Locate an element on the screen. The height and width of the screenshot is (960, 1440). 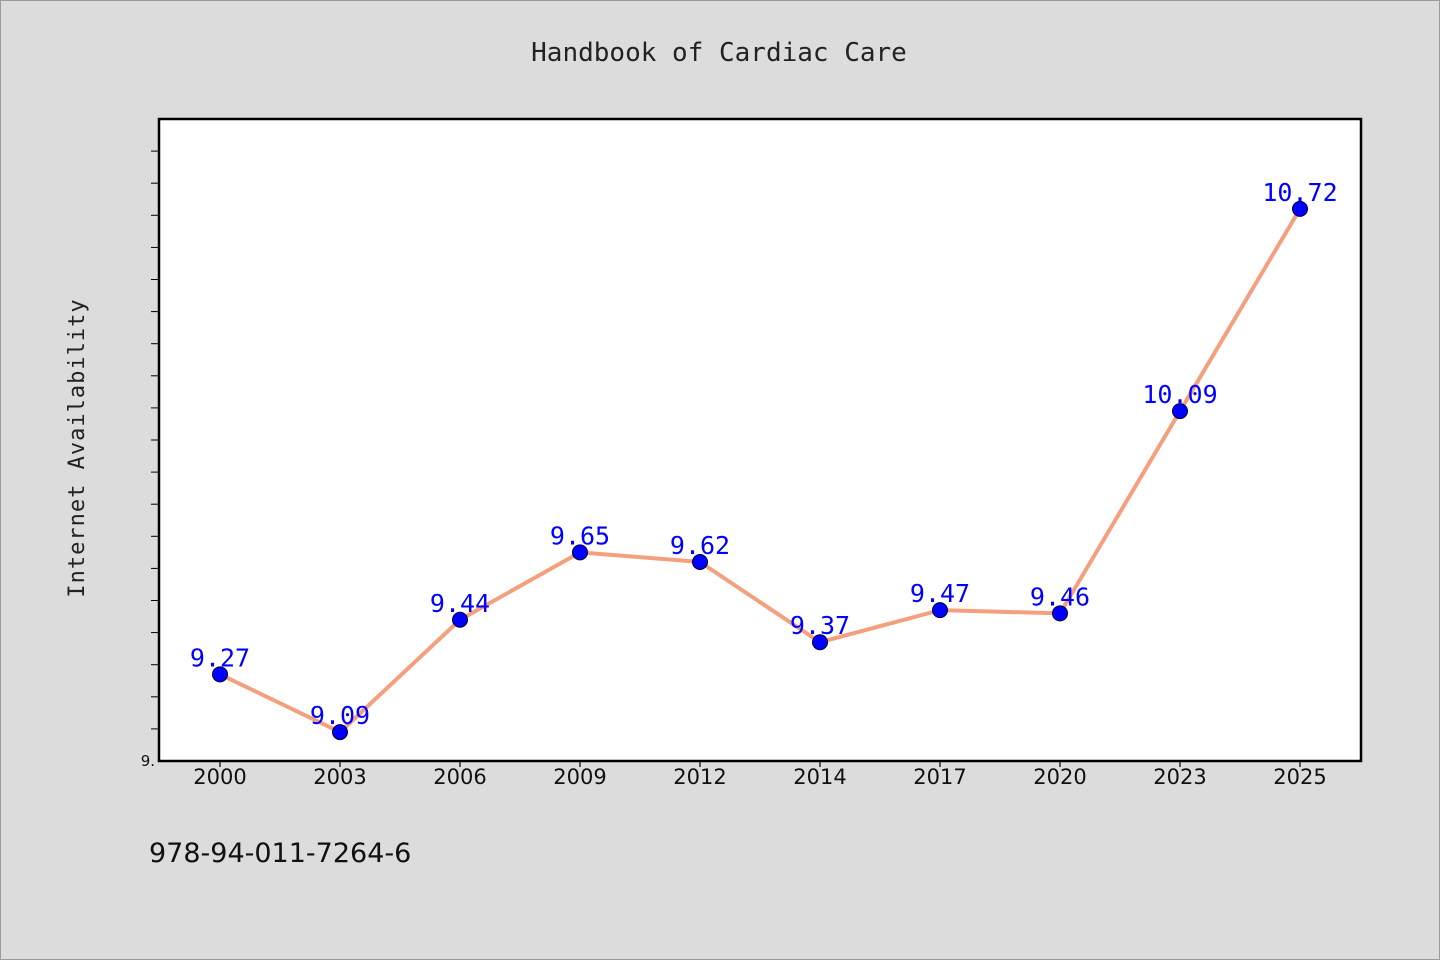
data-label: 9.47 is located at coordinates (940, 593).